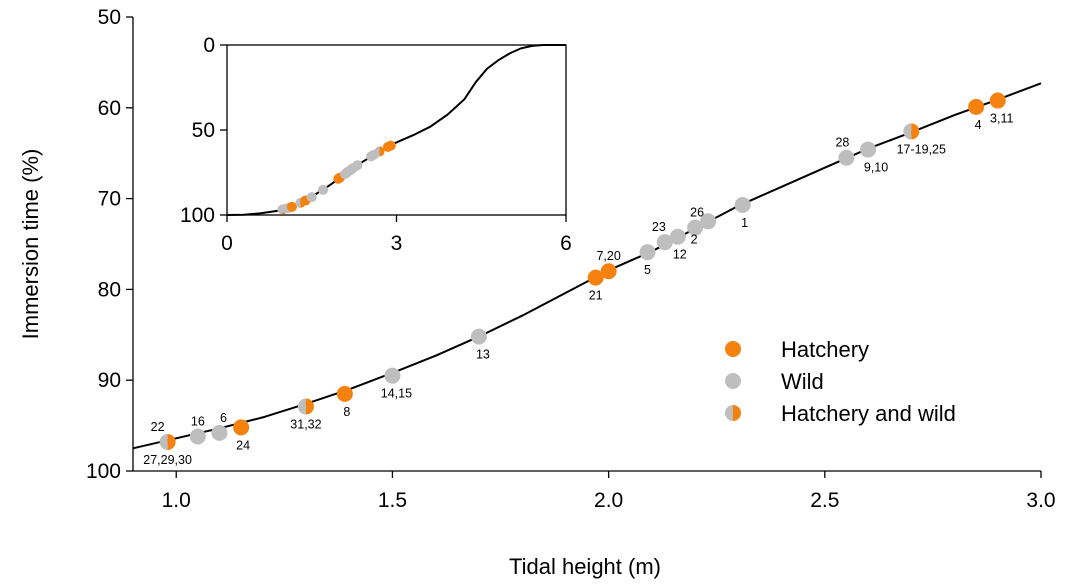 The height and width of the screenshot is (587, 1065). Describe the element at coordinates (483, 355) in the screenshot. I see `point-label: 13` at that location.